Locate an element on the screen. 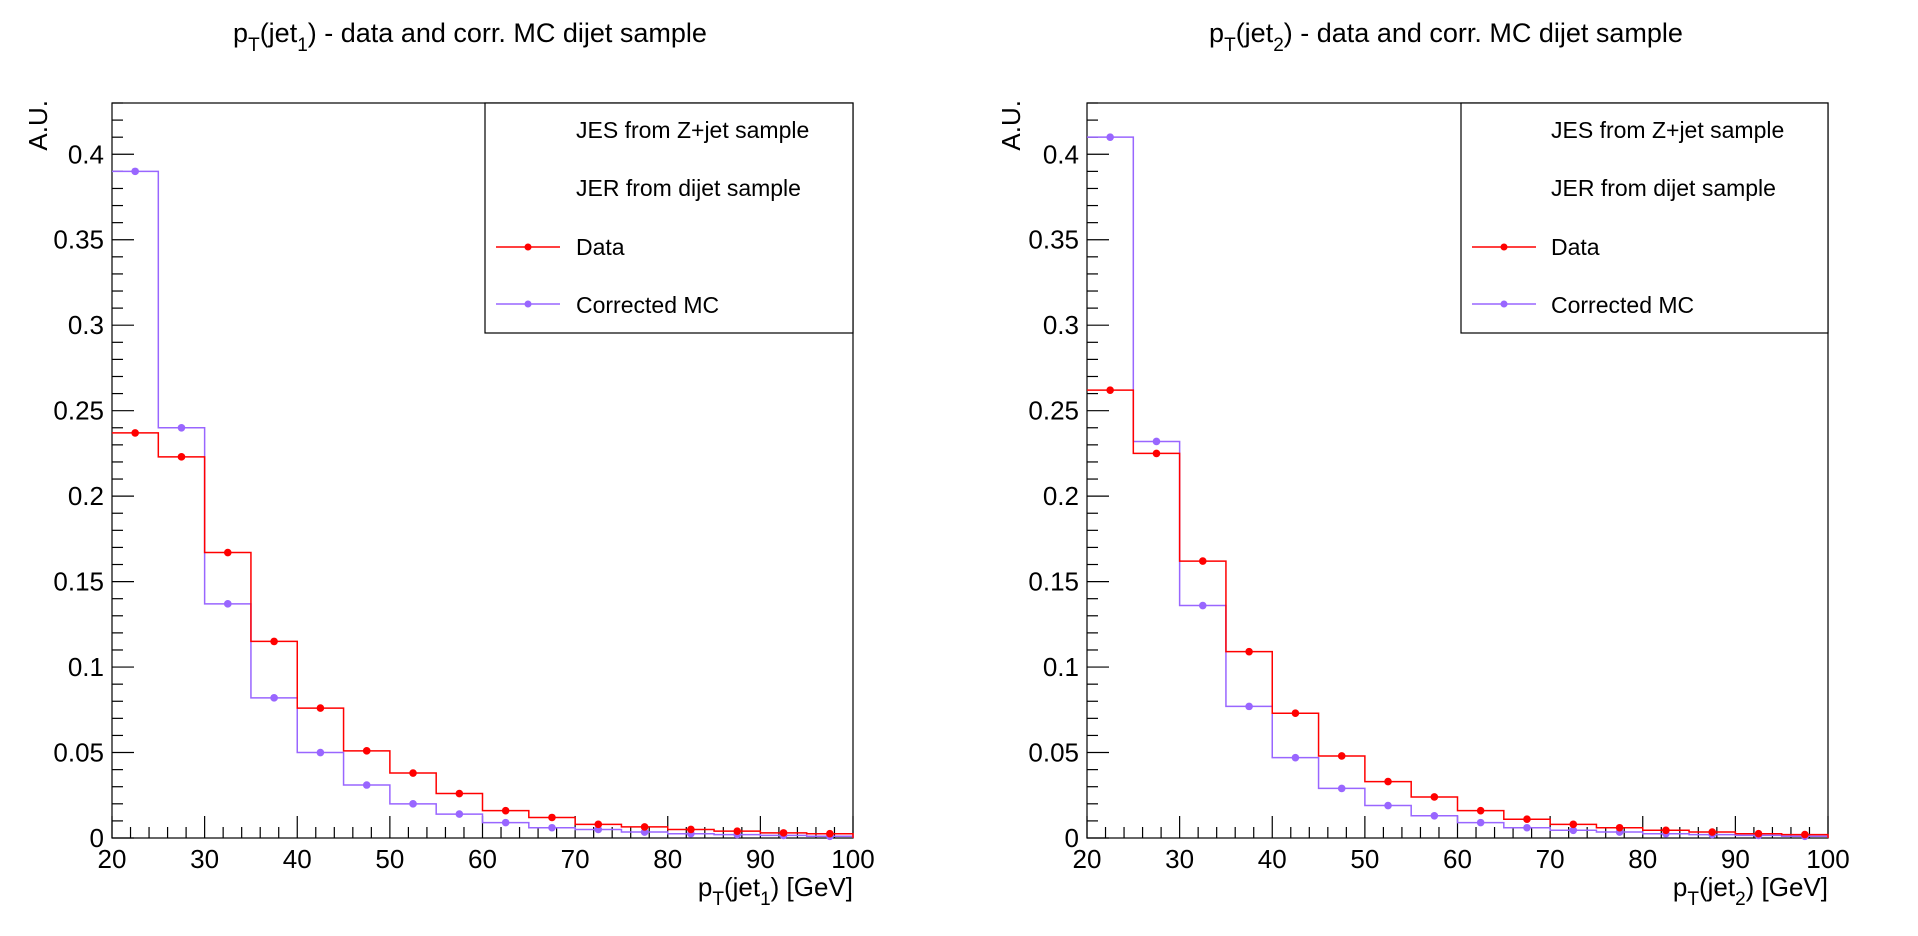 The image size is (1918, 936). x-axis-label: pT(jet2) [GeV] is located at coordinates (1750, 891).